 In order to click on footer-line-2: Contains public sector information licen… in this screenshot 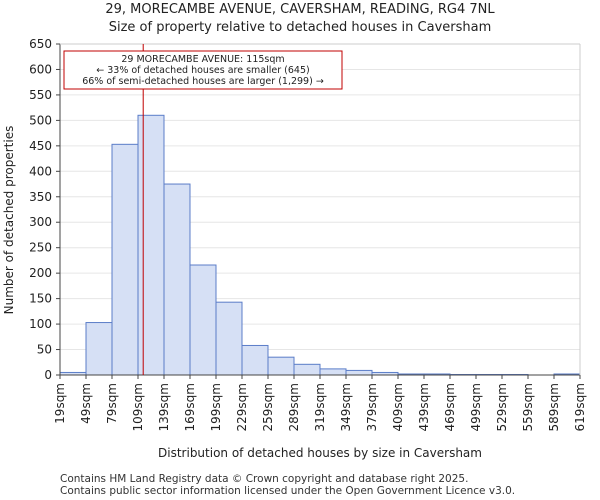, I will do `click(288, 491)`.